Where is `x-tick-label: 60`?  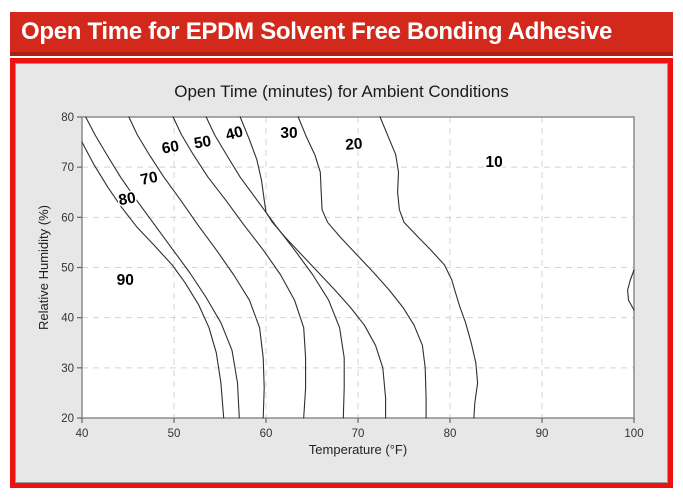 x-tick-label: 60 is located at coordinates (266, 434).